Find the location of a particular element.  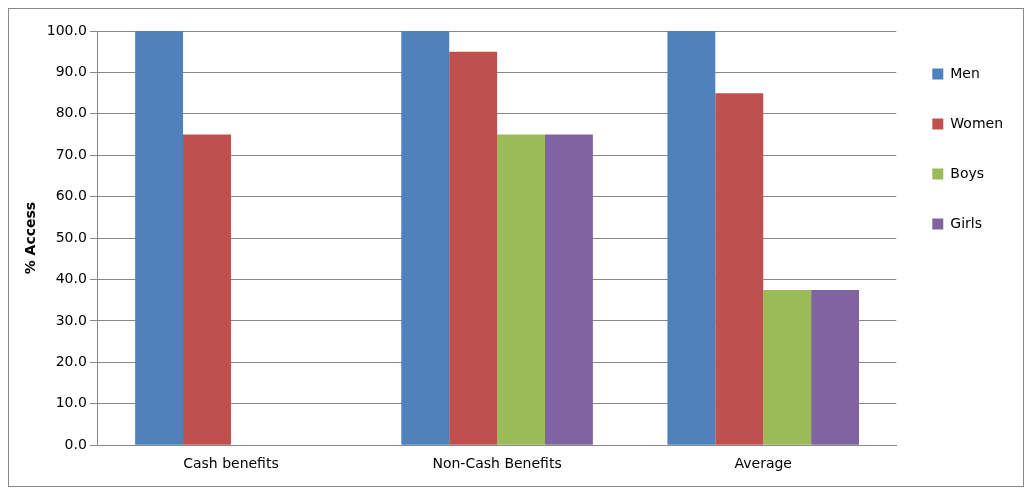

legend-label: Men is located at coordinates (965, 72).